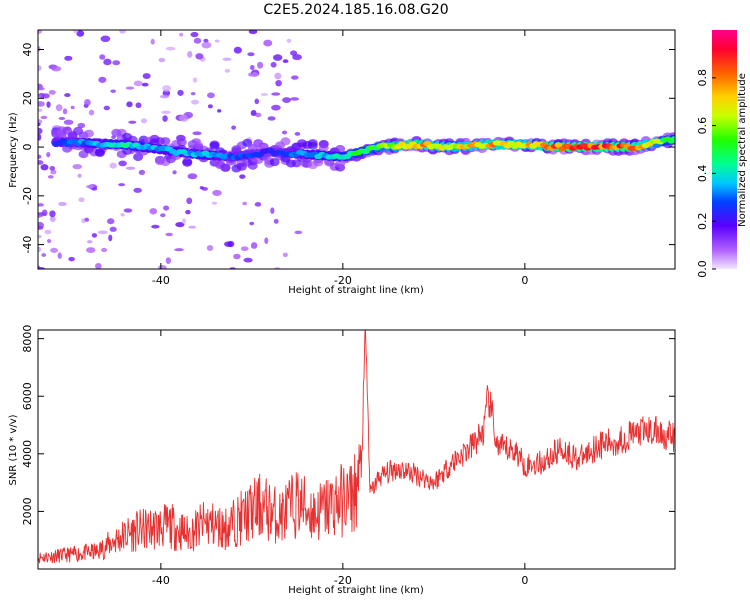  Describe the element at coordinates (13, 449) in the screenshot. I see `snr-y-axis-label: SNR (10 * v/v)` at that location.